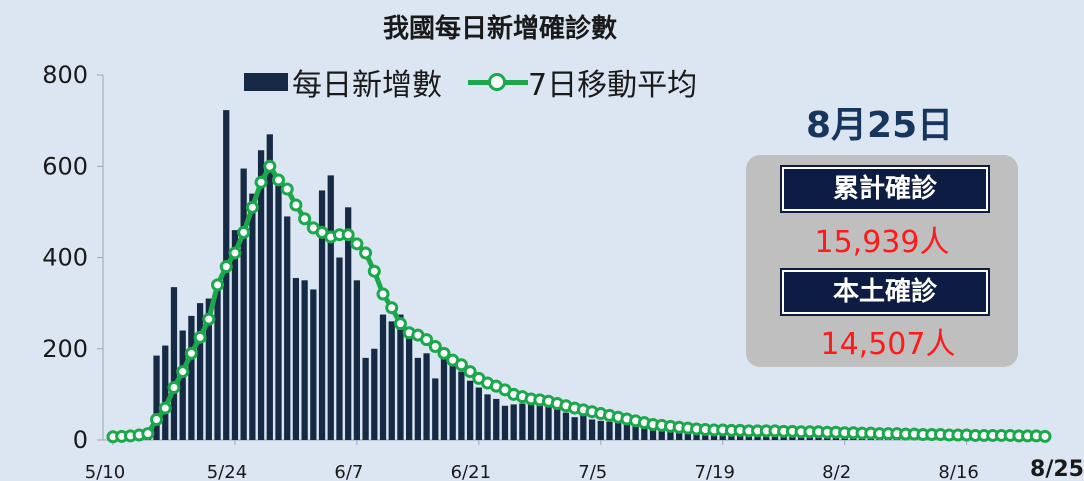 This screenshot has height=481, width=1084. Describe the element at coordinates (348, 471) in the screenshot. I see `x-tick-label: 6/7` at that location.